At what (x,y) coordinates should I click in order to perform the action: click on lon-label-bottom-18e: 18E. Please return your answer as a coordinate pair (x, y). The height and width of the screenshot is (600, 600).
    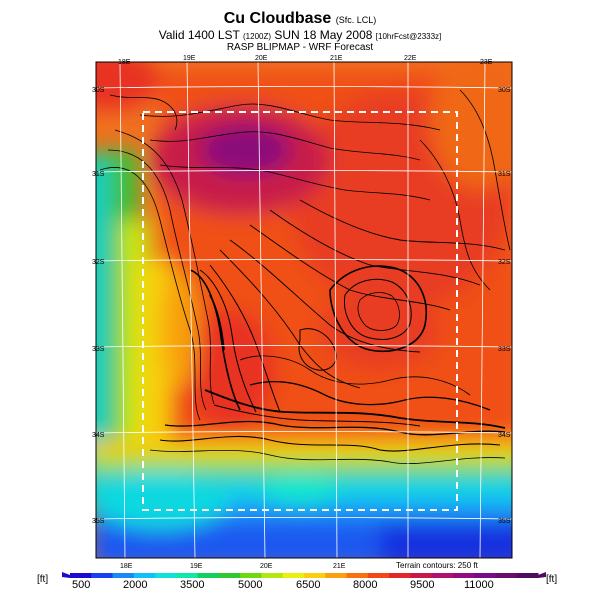
    Looking at the image, I should click on (126, 566).